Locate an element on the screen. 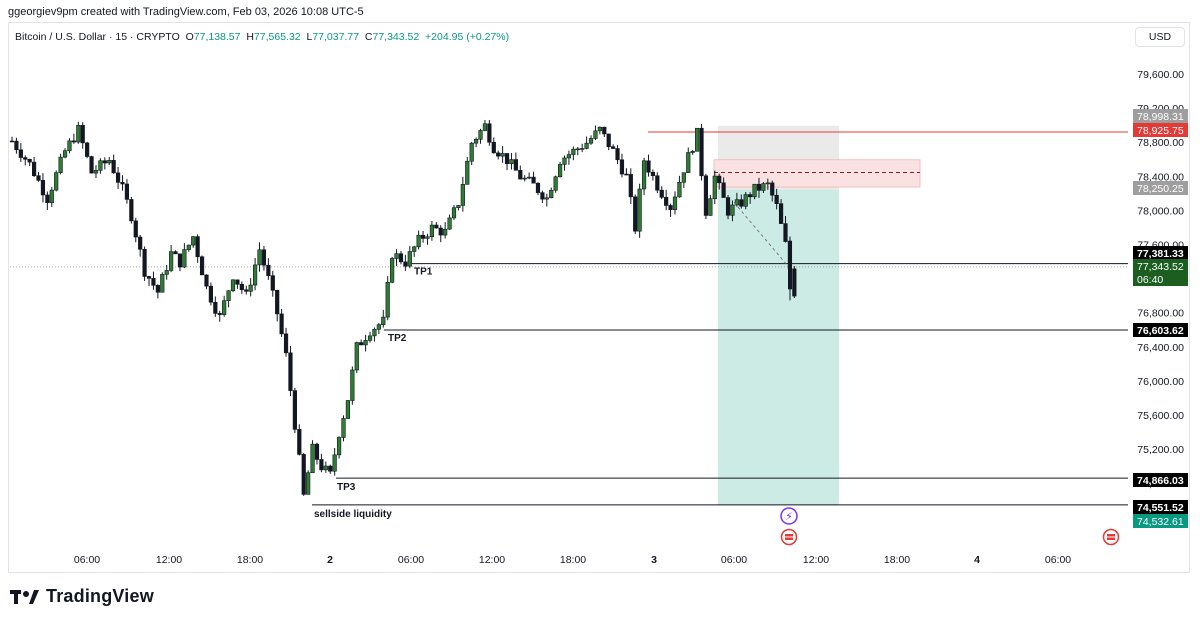  y-tick-label: 76,000.00 is located at coordinates (1160, 382).